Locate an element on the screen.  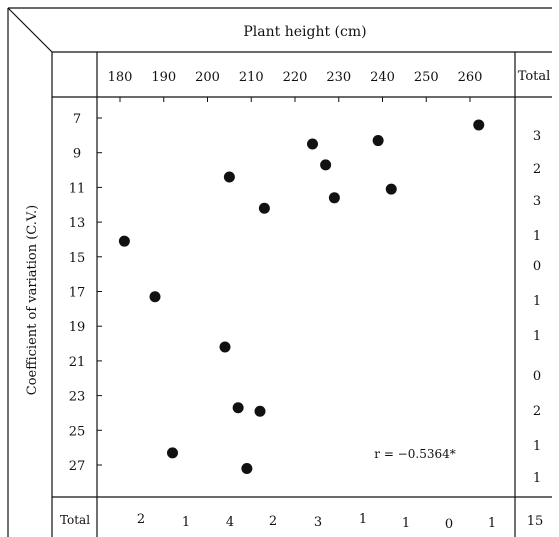
y-tick-label: 7 is located at coordinates (77, 119).